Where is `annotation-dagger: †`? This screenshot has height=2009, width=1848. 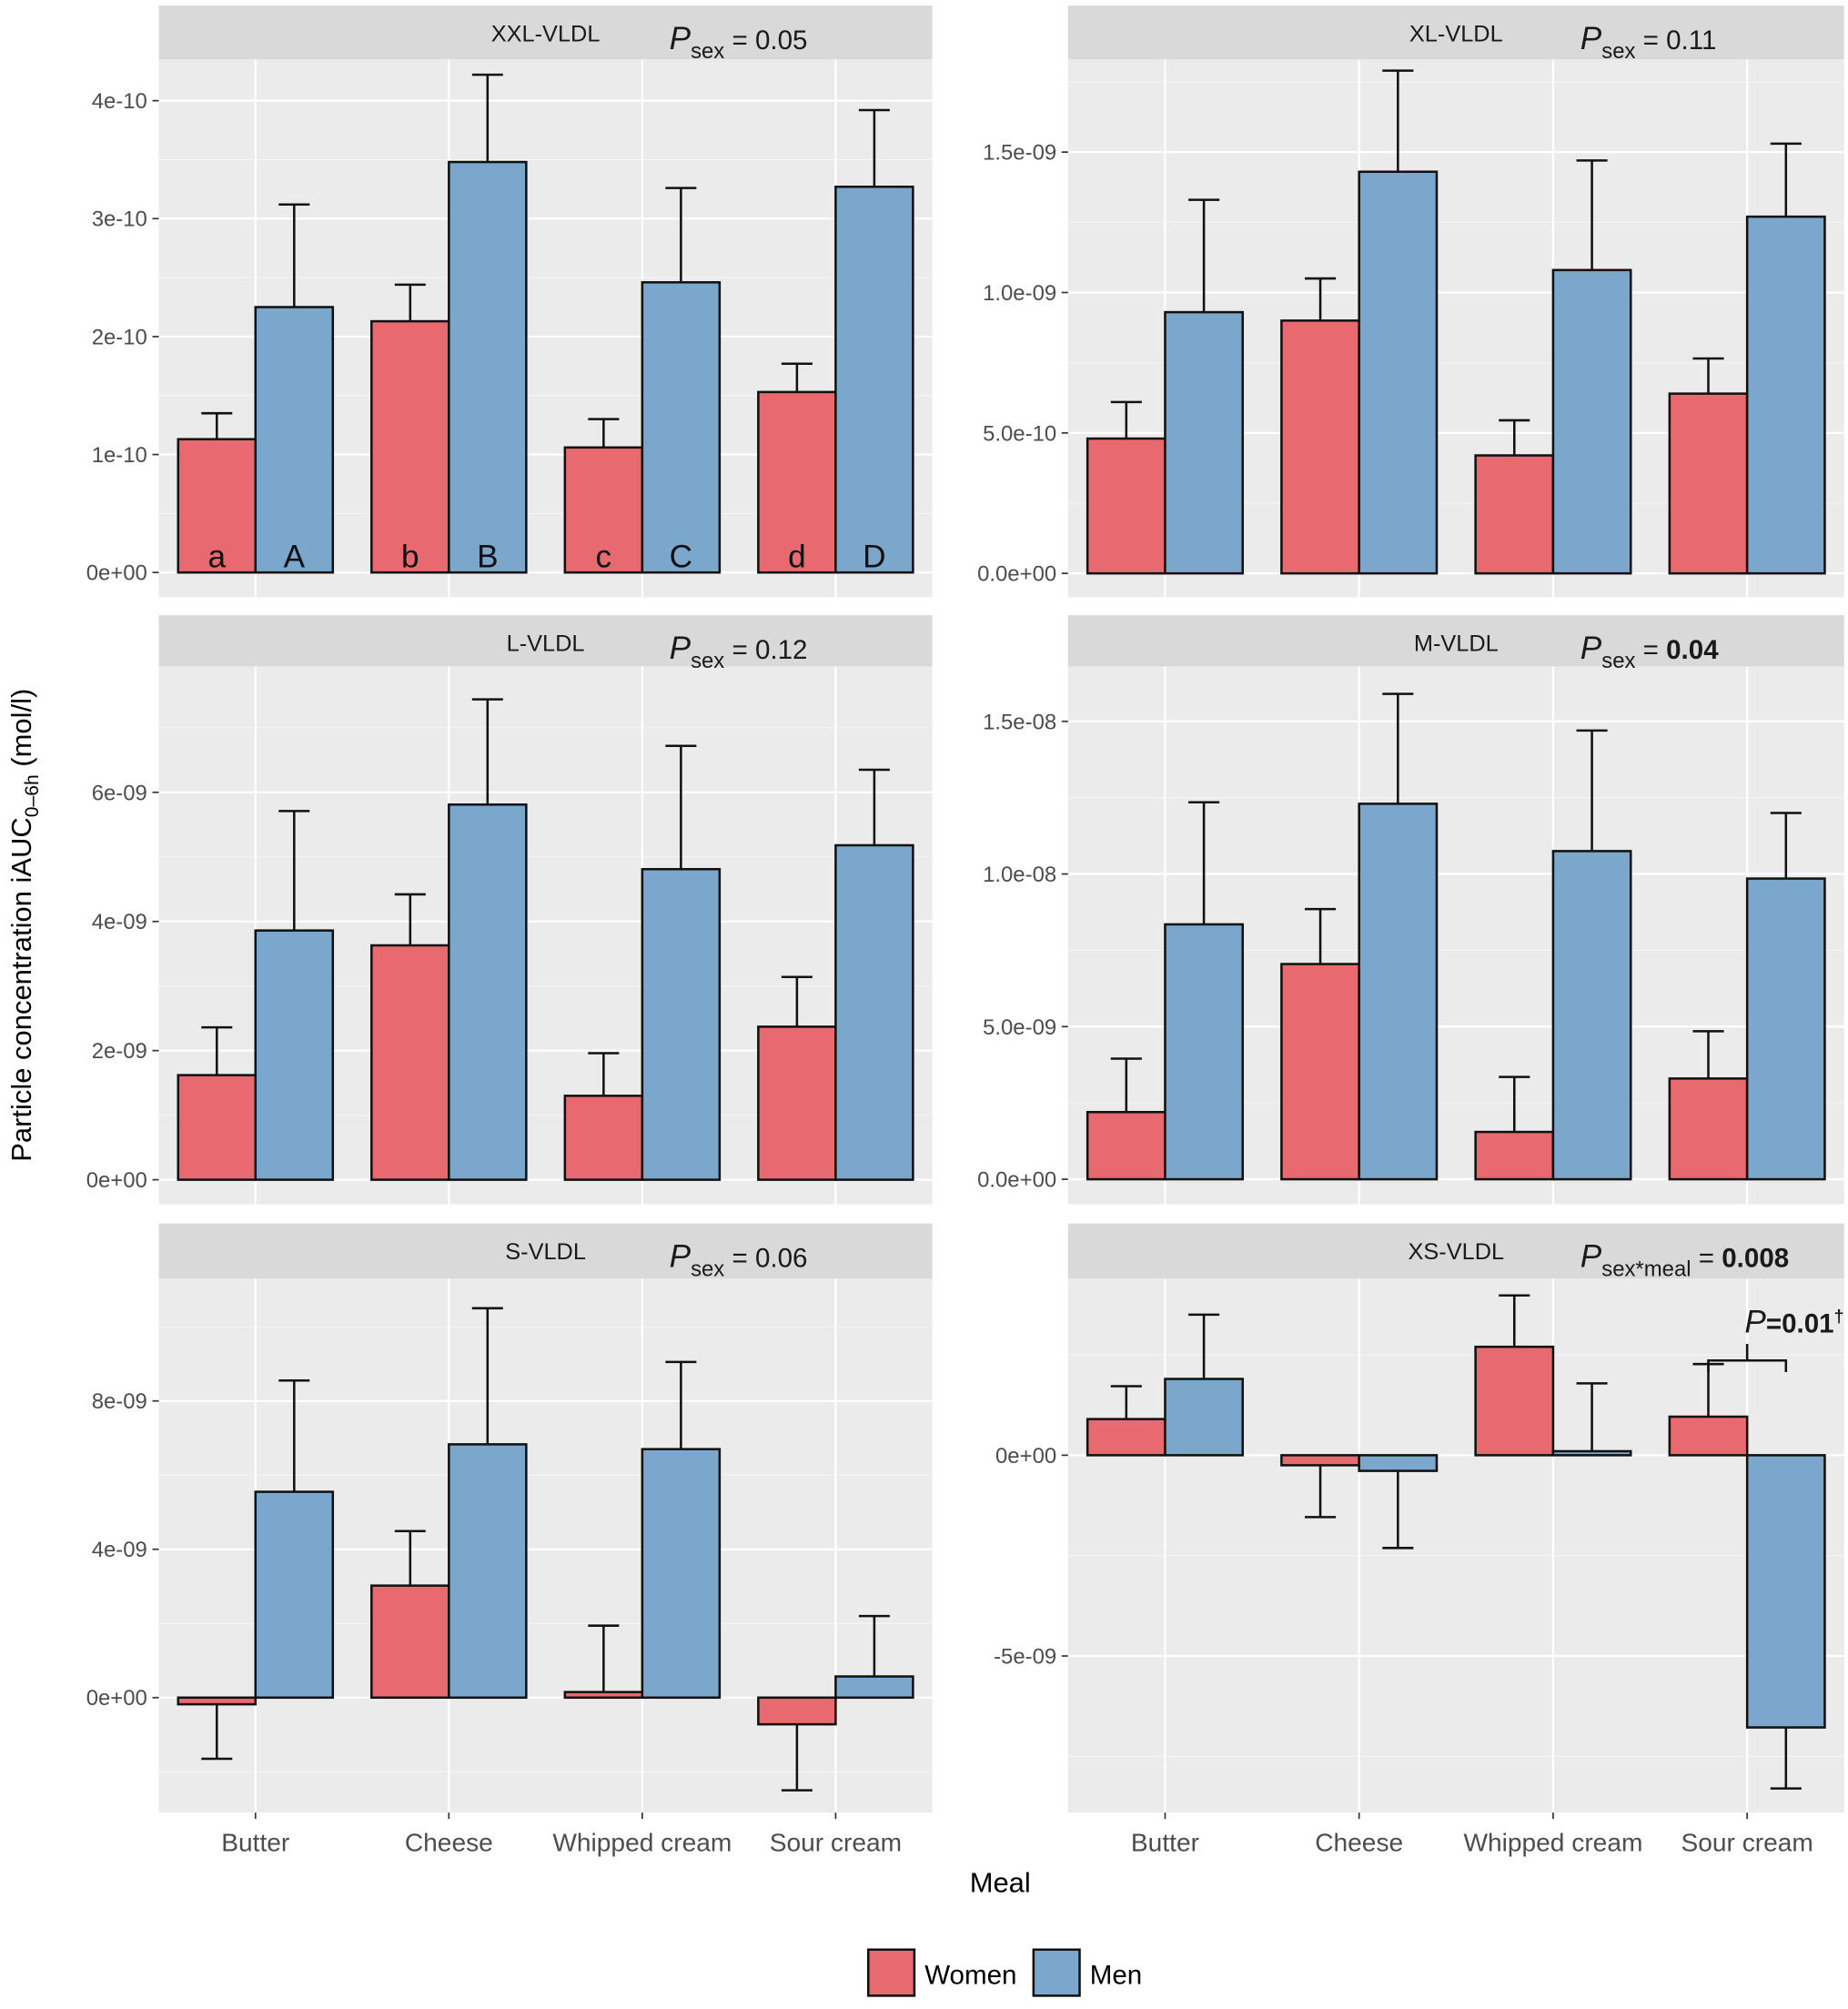 annotation-dagger: † is located at coordinates (1839, 1317).